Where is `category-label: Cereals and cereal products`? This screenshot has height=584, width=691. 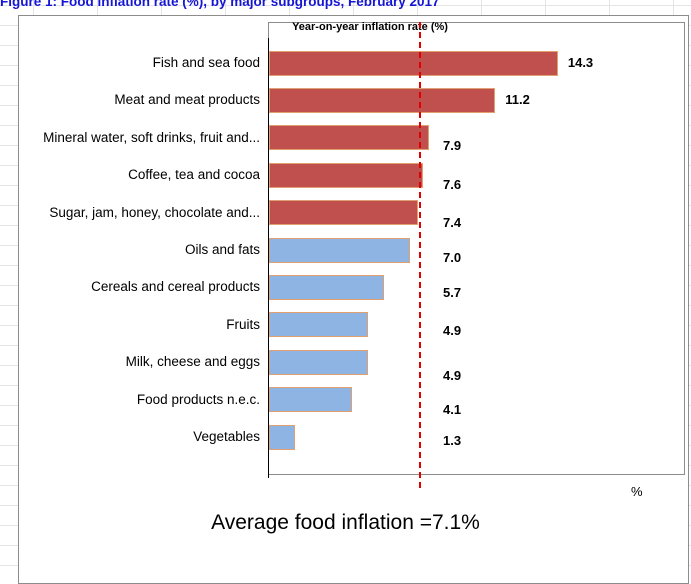
category-label: Cereals and cereal products is located at coordinates (175, 287).